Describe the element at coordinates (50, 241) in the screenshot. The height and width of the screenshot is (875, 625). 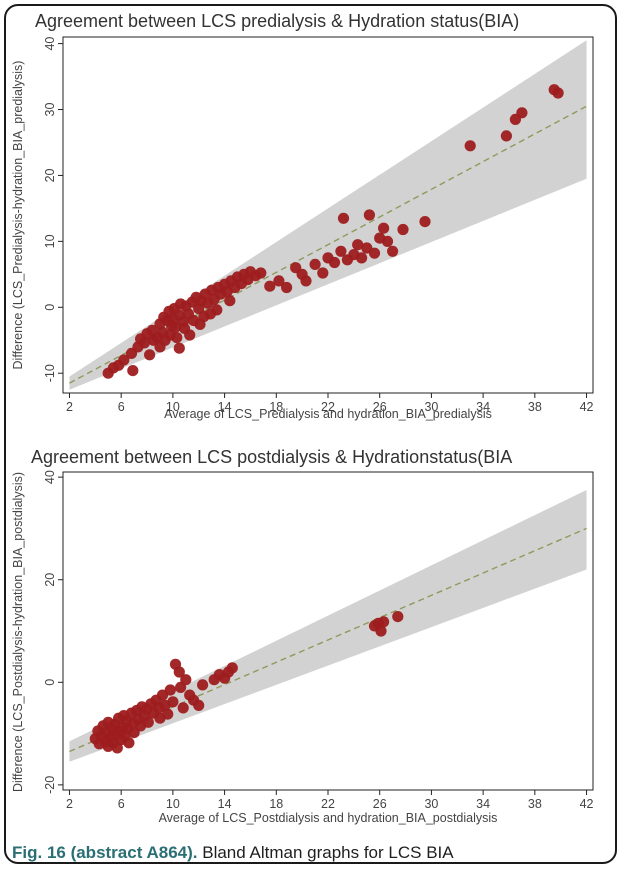
I see `y-tick-label: 10` at that location.